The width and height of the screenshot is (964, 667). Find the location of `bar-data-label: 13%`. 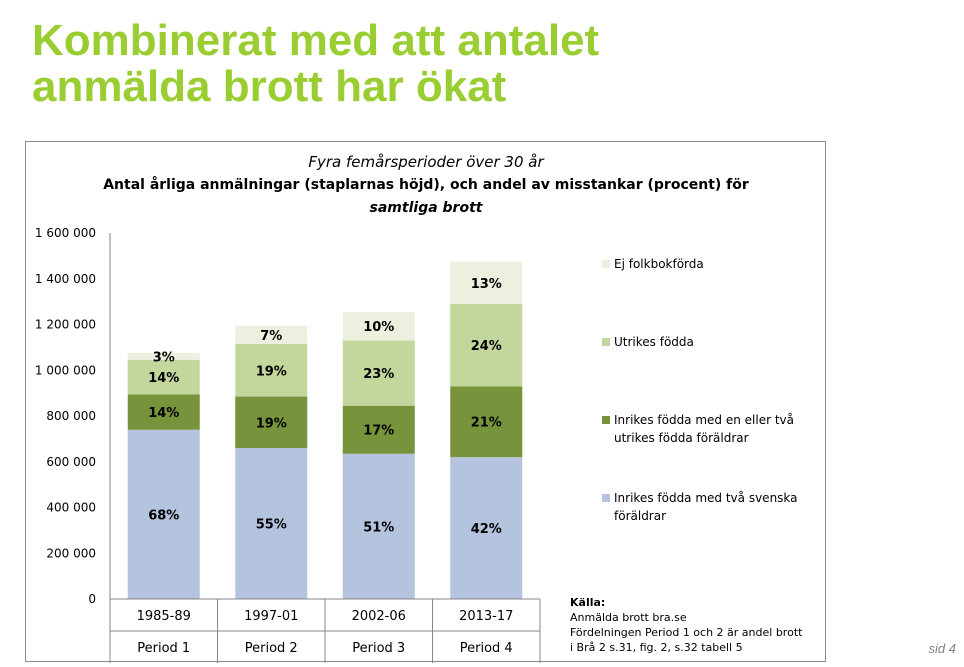

bar-data-label: 13% is located at coordinates (486, 284).